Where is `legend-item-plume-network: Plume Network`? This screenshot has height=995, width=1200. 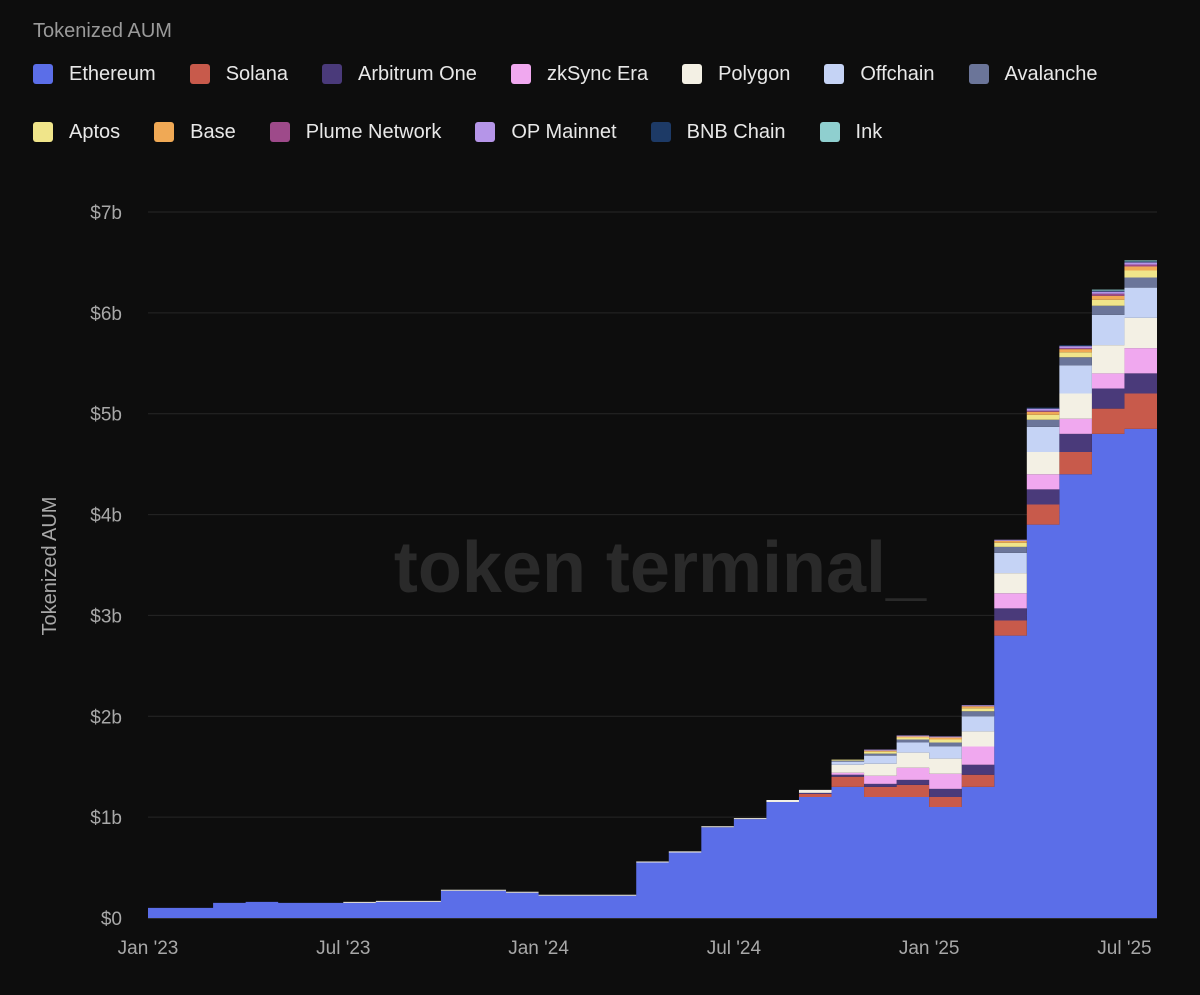 legend-item-plume-network: Plume Network is located at coordinates (355, 132).